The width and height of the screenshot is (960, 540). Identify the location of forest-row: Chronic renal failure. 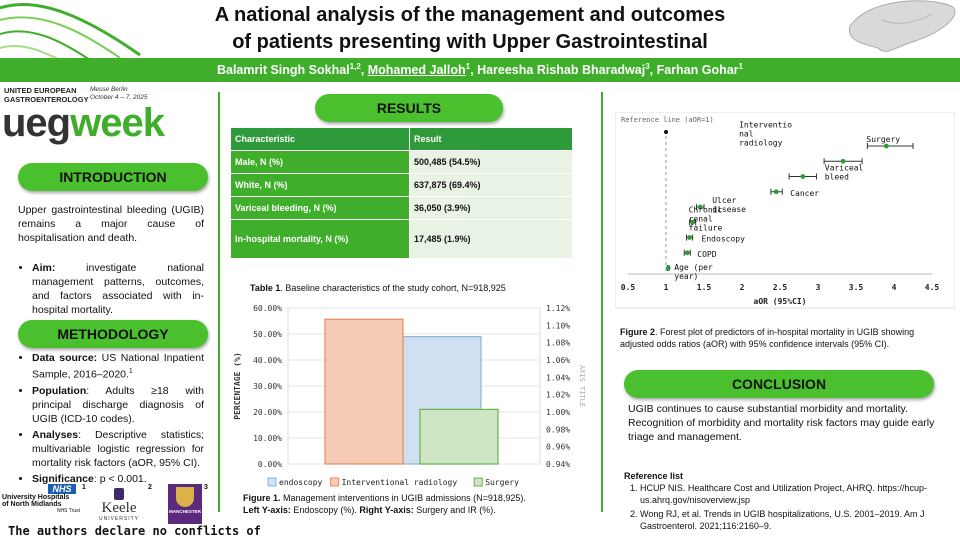
(706, 218).